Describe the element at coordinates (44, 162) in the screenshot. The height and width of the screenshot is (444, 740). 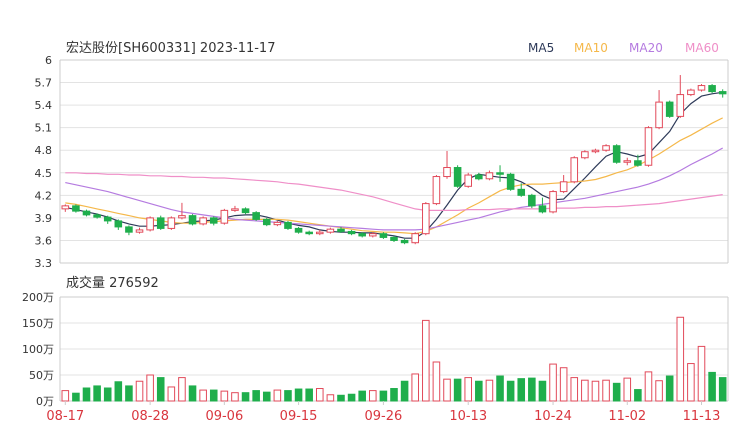
I see `price-y-axis: 6 5.7 5.4 5.1 4.8 4.5 4.2 3.9 3.6 3.3` at that location.